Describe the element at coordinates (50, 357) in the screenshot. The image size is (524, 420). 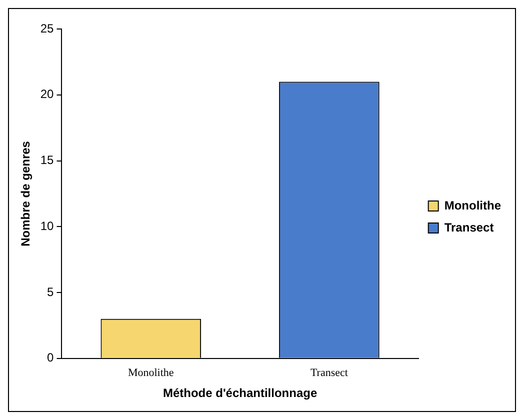
I see `y-tick-label: 0` at that location.